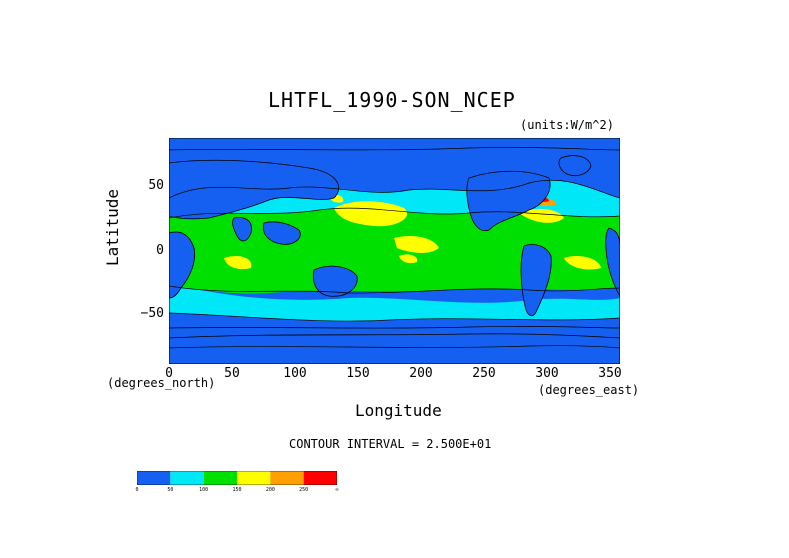 This screenshot has height=558, width=789. Describe the element at coordinates (390, 444) in the screenshot. I see `contour-interval: CONTOUR INTERVAL = 2.500E+01` at that location.